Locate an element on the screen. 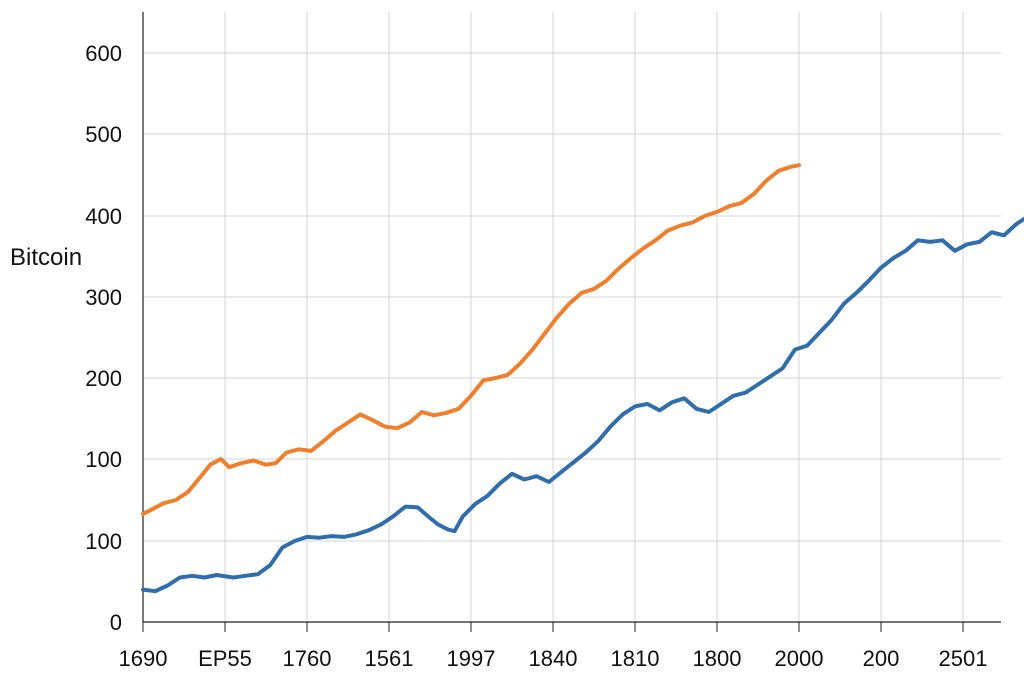 This screenshot has height=680, width=1024. x-tick-label: 1561 is located at coordinates (389, 658).